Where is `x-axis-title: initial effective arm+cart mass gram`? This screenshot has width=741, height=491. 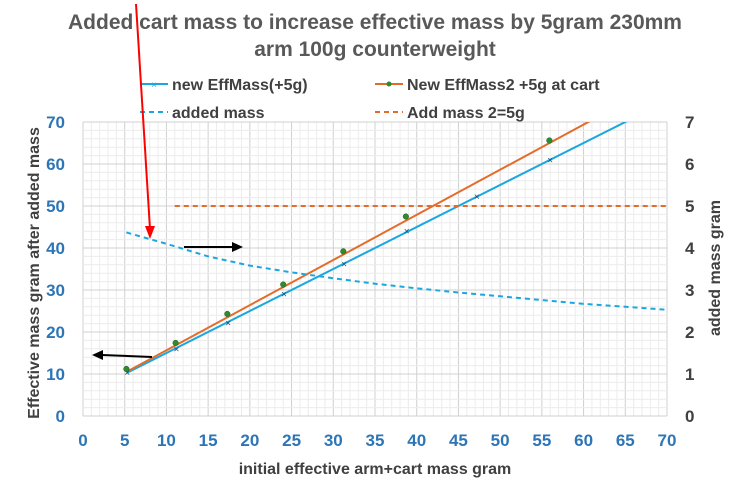 x-axis-title: initial effective arm+cart mass gram is located at coordinates (375, 469).